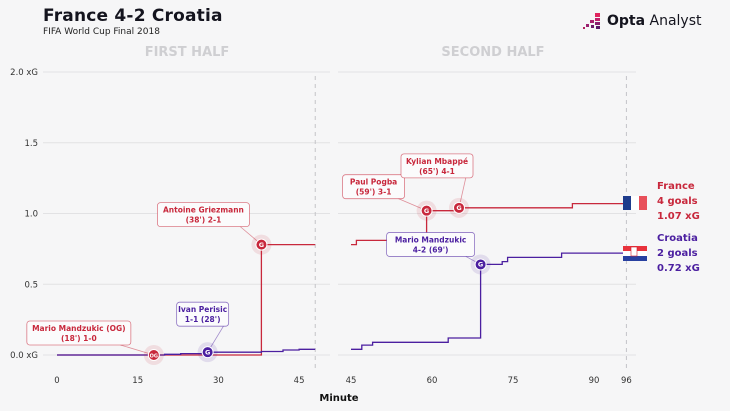  Describe the element at coordinates (186, 352) in the screenshot. I see `series-line-croatia-first-half` at that location.